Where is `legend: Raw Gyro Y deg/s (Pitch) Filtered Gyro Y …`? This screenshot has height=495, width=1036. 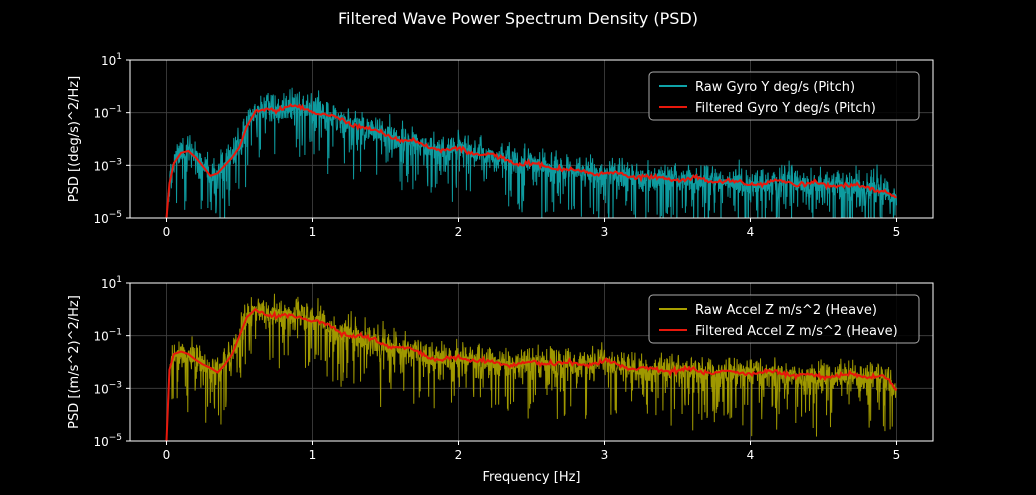 legend: Raw Gyro Y deg/s (Pitch) Filtered Gyro Y … is located at coordinates (784, 96).